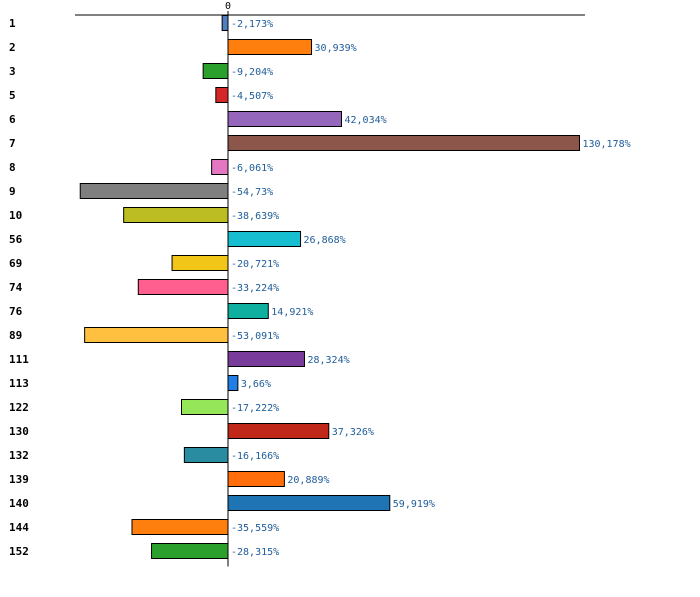 The height and width of the screenshot is (597, 700). I want to click on value-label-122: -17,222%, so click(255, 408).